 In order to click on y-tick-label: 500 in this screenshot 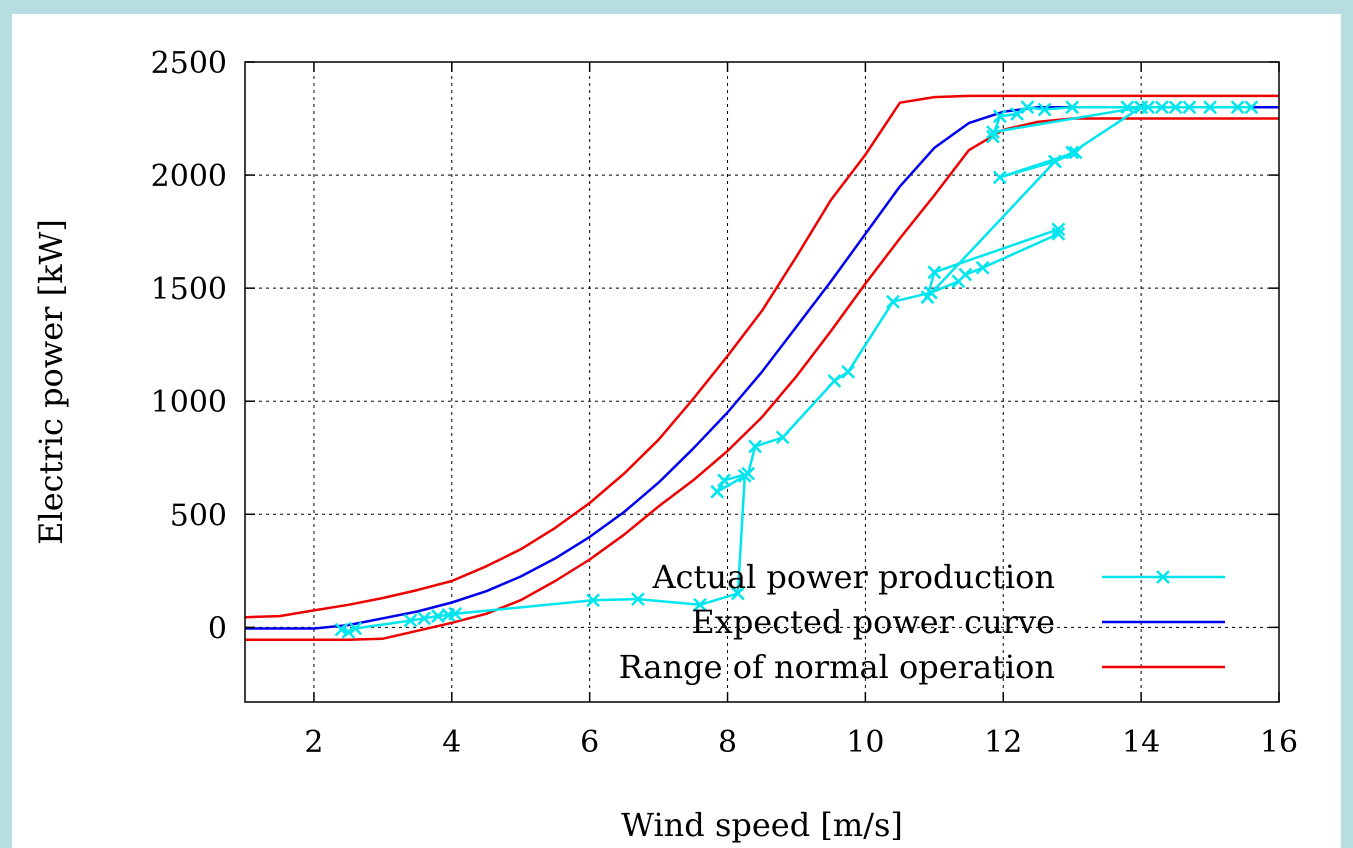, I will do `click(198, 515)`.